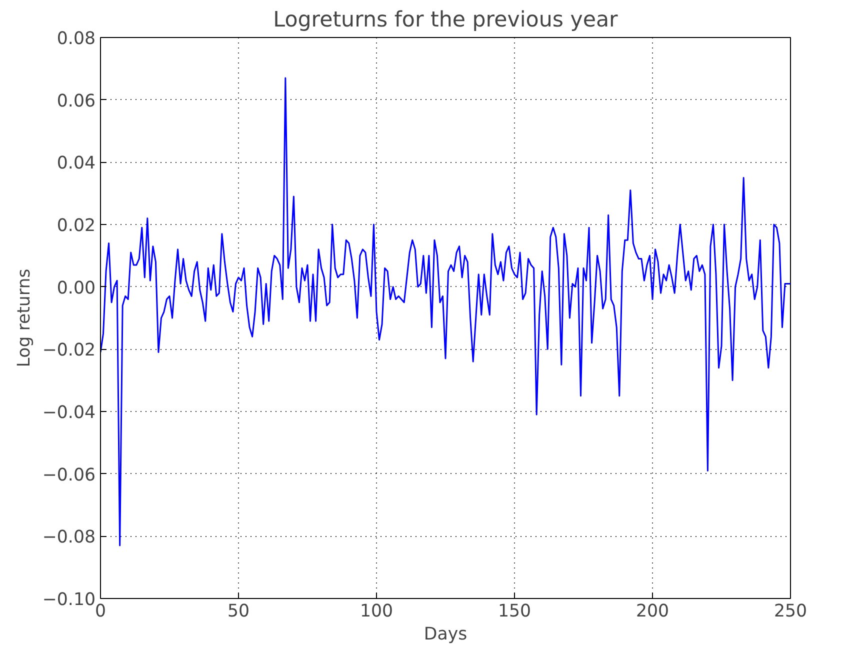  Describe the element at coordinates (377, 612) in the screenshot. I see `x-tick-label: 100` at that location.